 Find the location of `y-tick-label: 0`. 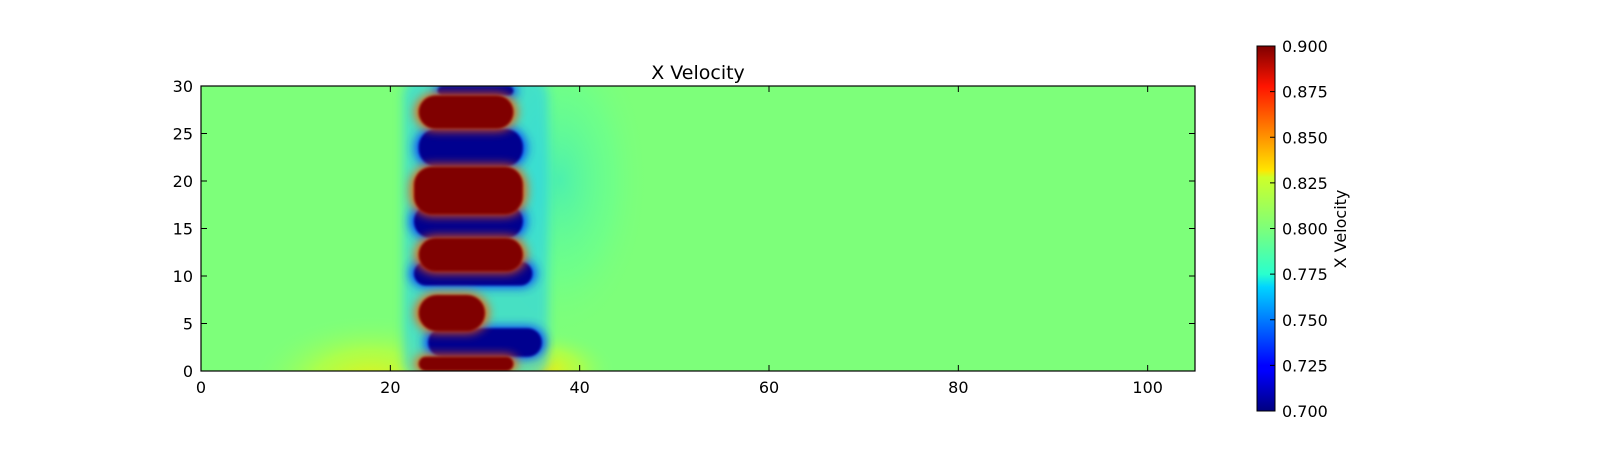

y-tick-label: 0 is located at coordinates (188, 371).